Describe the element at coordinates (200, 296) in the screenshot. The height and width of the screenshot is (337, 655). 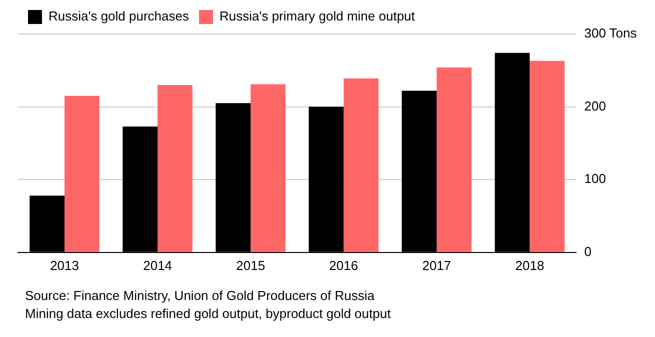
I see `source-note: Source: Finance Ministry, Union of Gold Producers of Russia` at that location.